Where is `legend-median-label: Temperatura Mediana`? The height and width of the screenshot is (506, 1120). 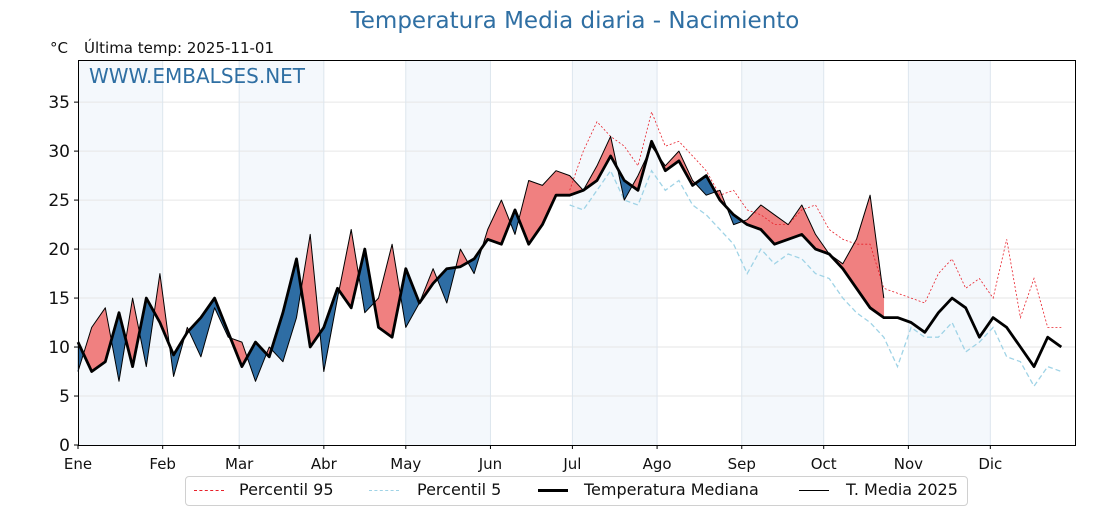
legend-median-label: Temperatura Mediana is located at coordinates (671, 489).